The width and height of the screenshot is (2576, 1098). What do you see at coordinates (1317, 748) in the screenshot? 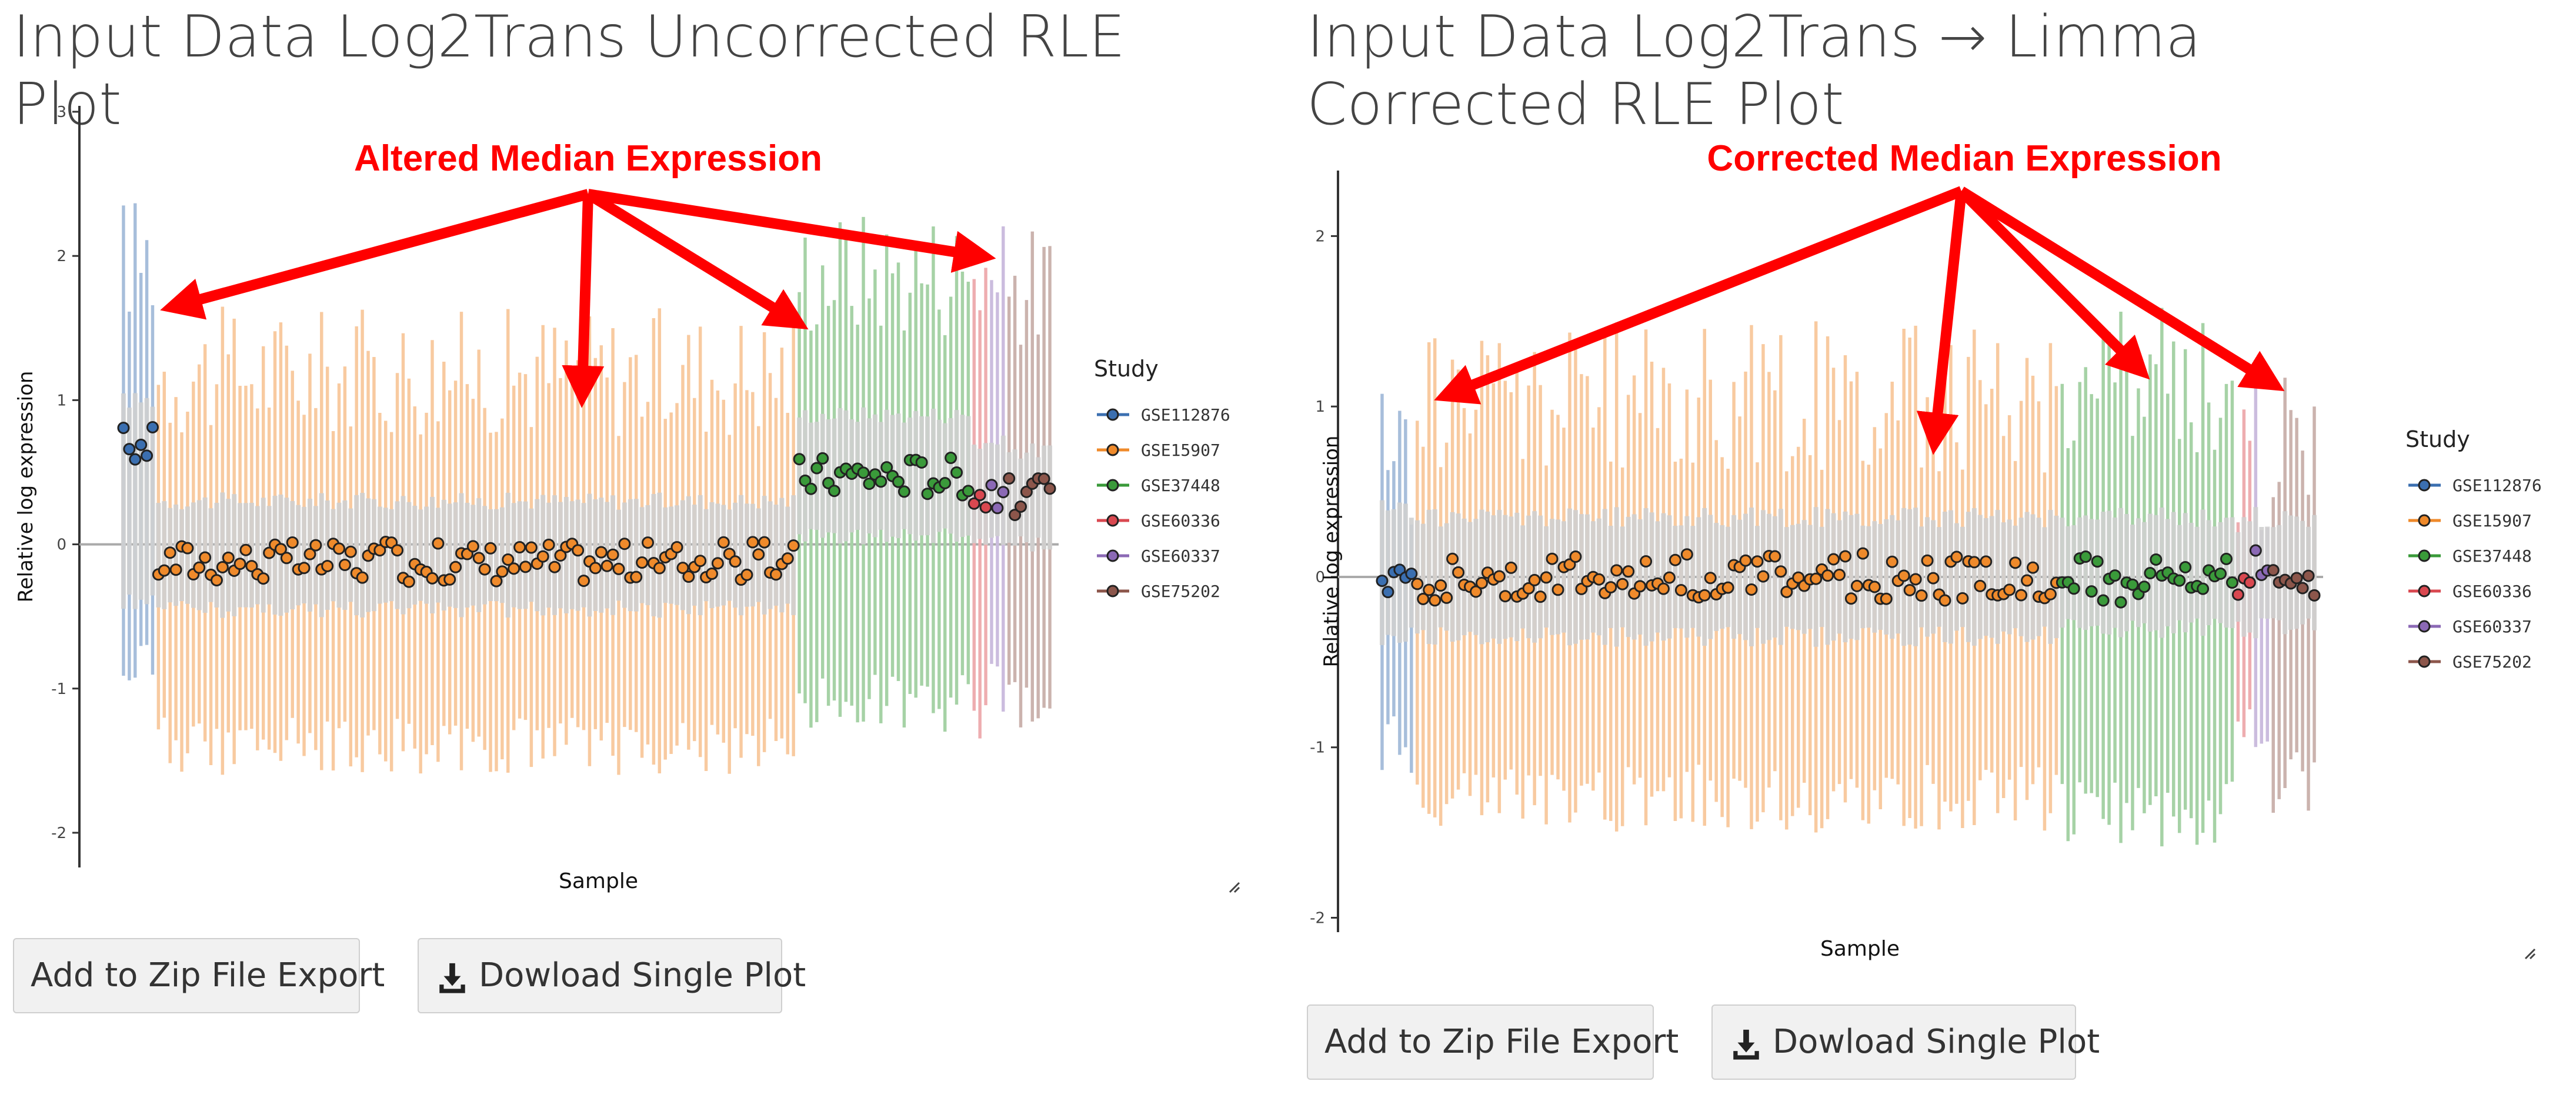
I see `y-tick-label: -1` at bounding box center [1317, 748].